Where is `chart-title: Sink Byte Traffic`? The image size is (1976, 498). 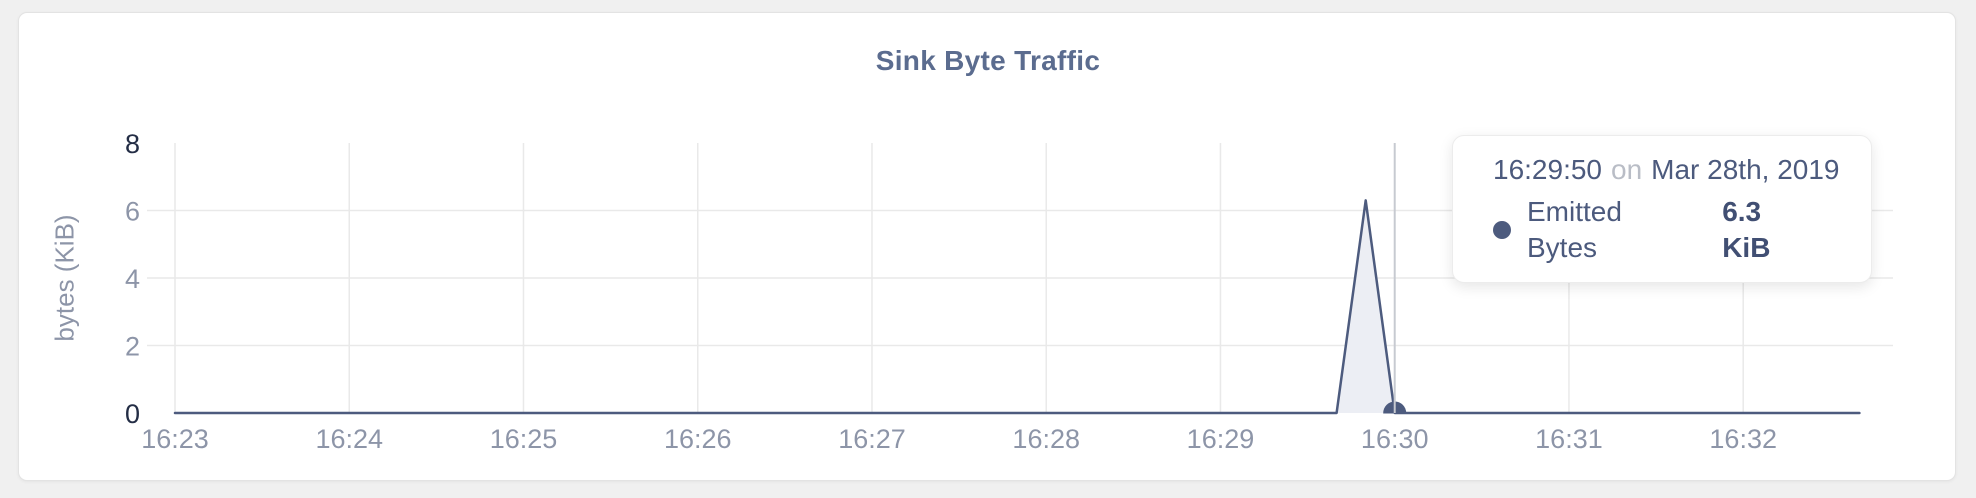 chart-title: Sink Byte Traffic is located at coordinates (988, 60).